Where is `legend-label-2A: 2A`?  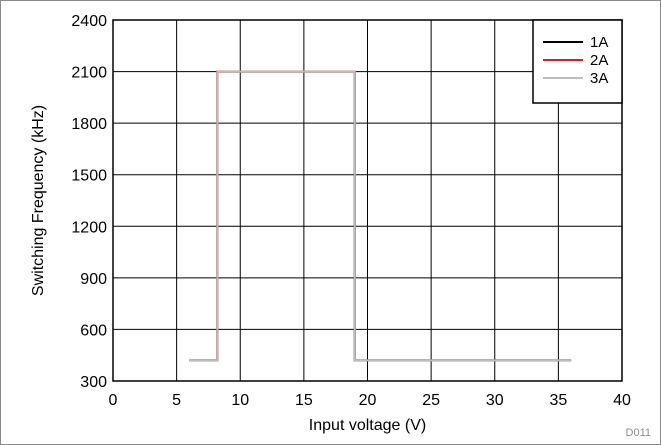
legend-label-2A: 2A is located at coordinates (599, 60).